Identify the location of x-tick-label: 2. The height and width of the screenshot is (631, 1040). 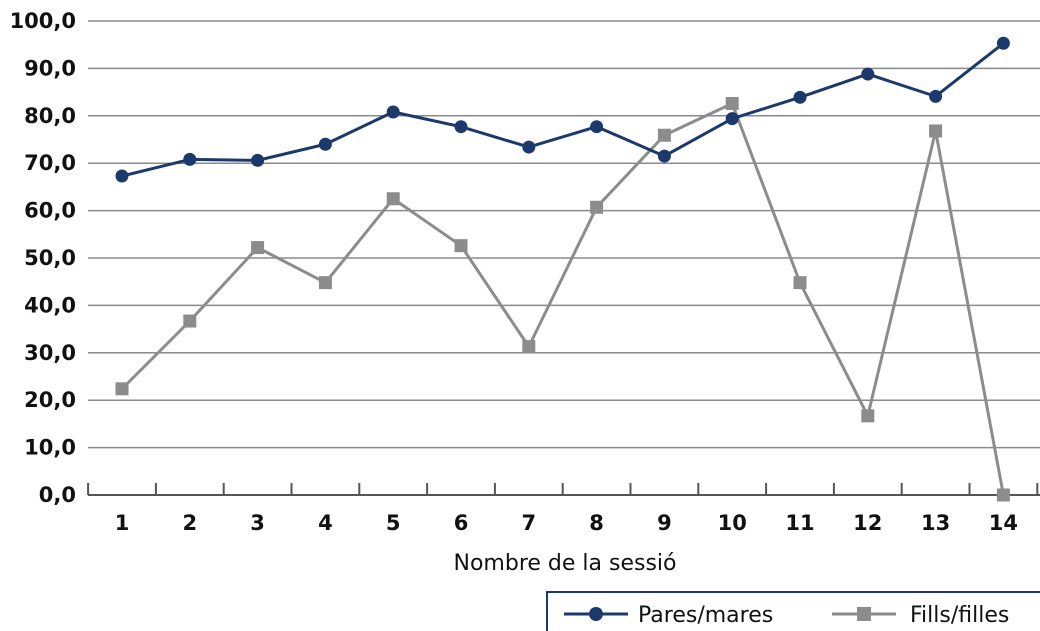
(189, 523).